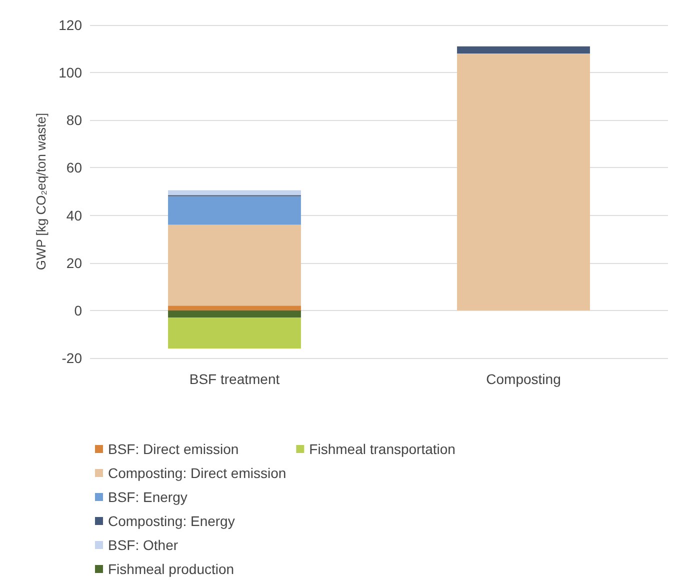 This screenshot has width=678, height=587. I want to click on y-tick-label: 0, so click(78, 310).